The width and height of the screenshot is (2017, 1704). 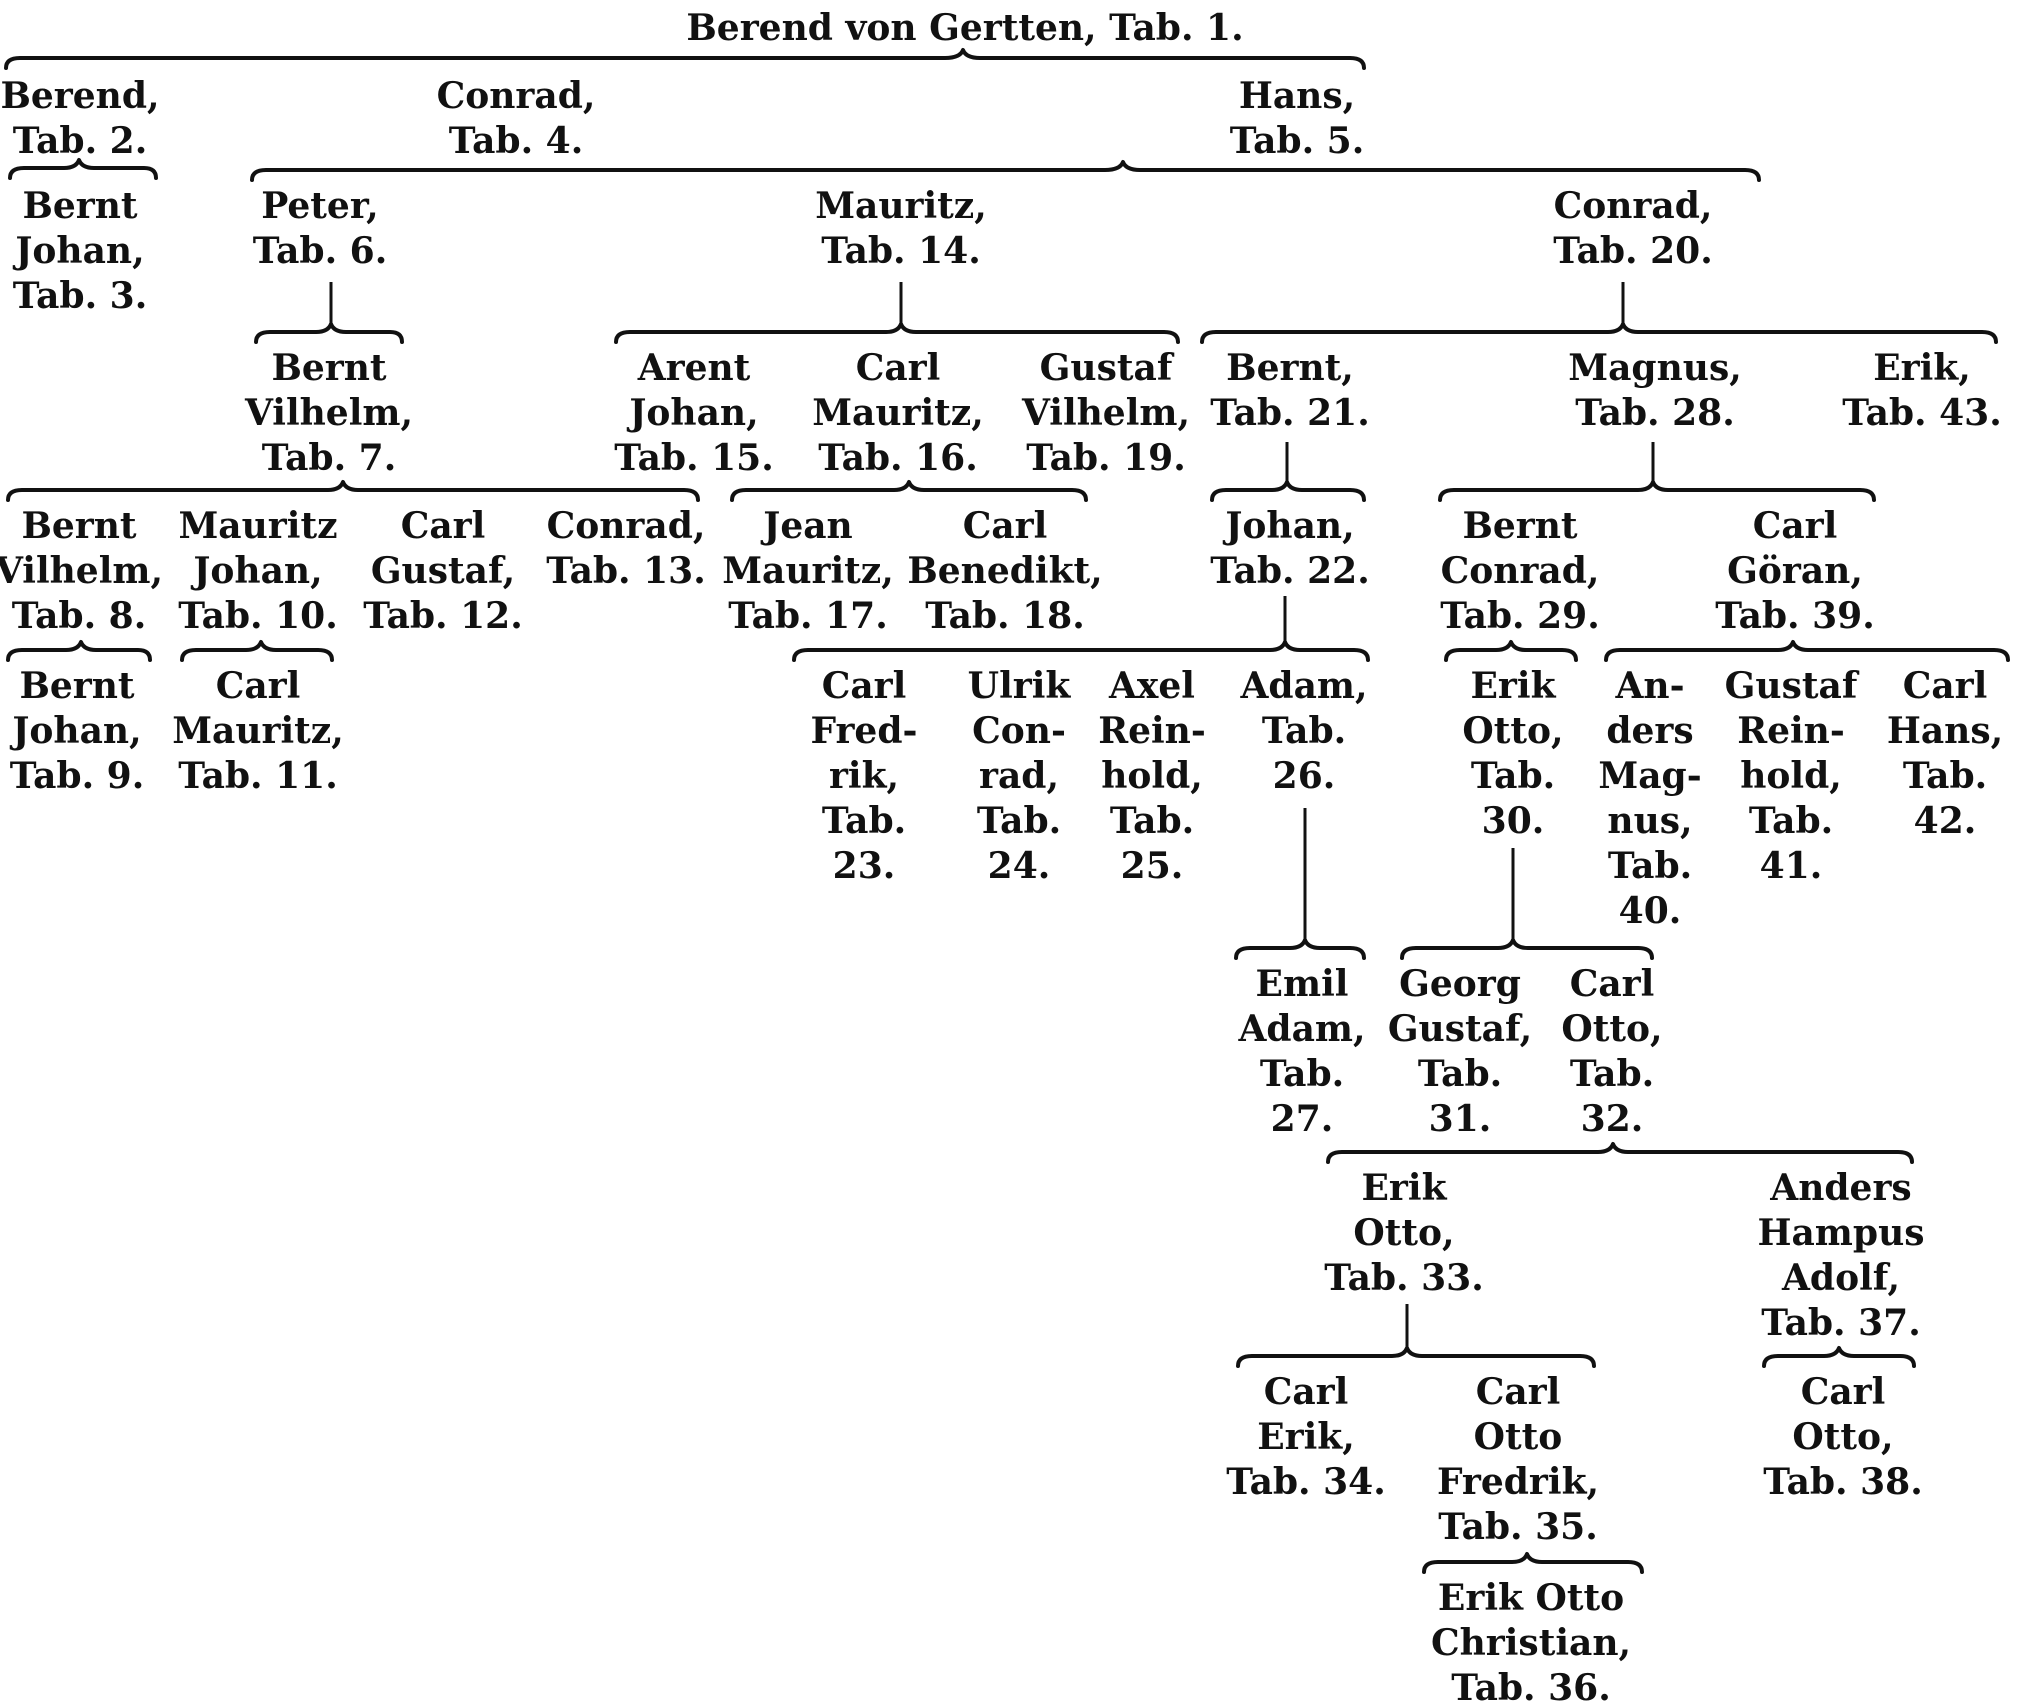 What do you see at coordinates (1106, 458) in the screenshot?
I see `tab19-line: Tab. 19.` at bounding box center [1106, 458].